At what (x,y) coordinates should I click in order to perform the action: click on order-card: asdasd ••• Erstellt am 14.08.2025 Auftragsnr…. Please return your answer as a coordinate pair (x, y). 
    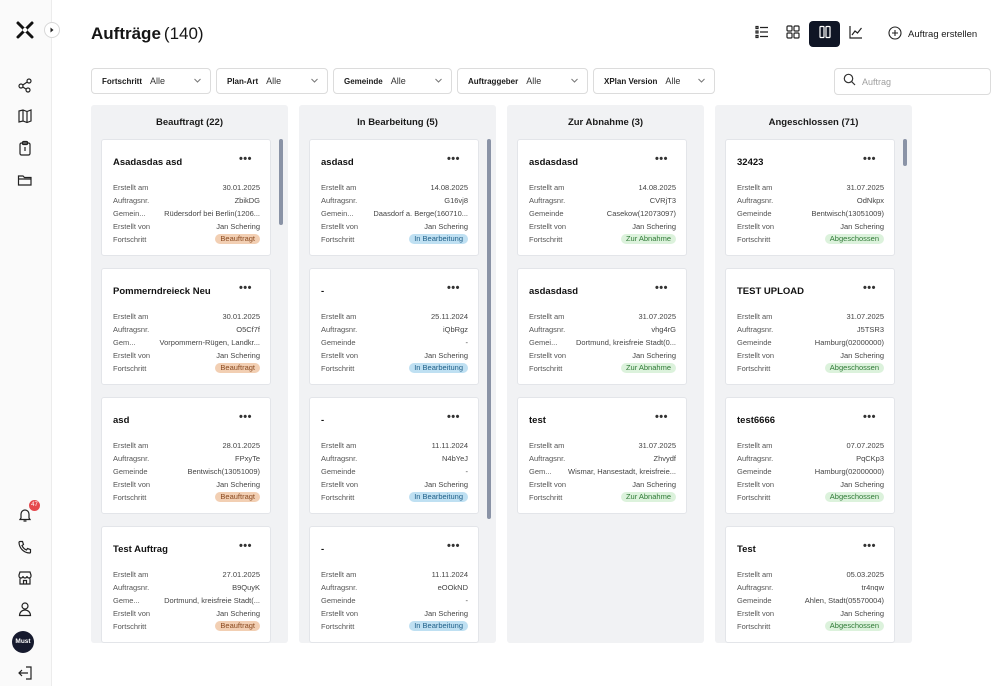
    Looking at the image, I should click on (394, 197).